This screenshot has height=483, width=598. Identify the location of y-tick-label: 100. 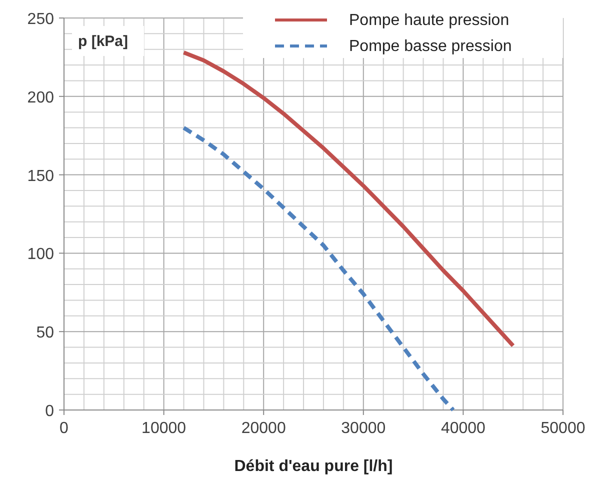
(40, 255).